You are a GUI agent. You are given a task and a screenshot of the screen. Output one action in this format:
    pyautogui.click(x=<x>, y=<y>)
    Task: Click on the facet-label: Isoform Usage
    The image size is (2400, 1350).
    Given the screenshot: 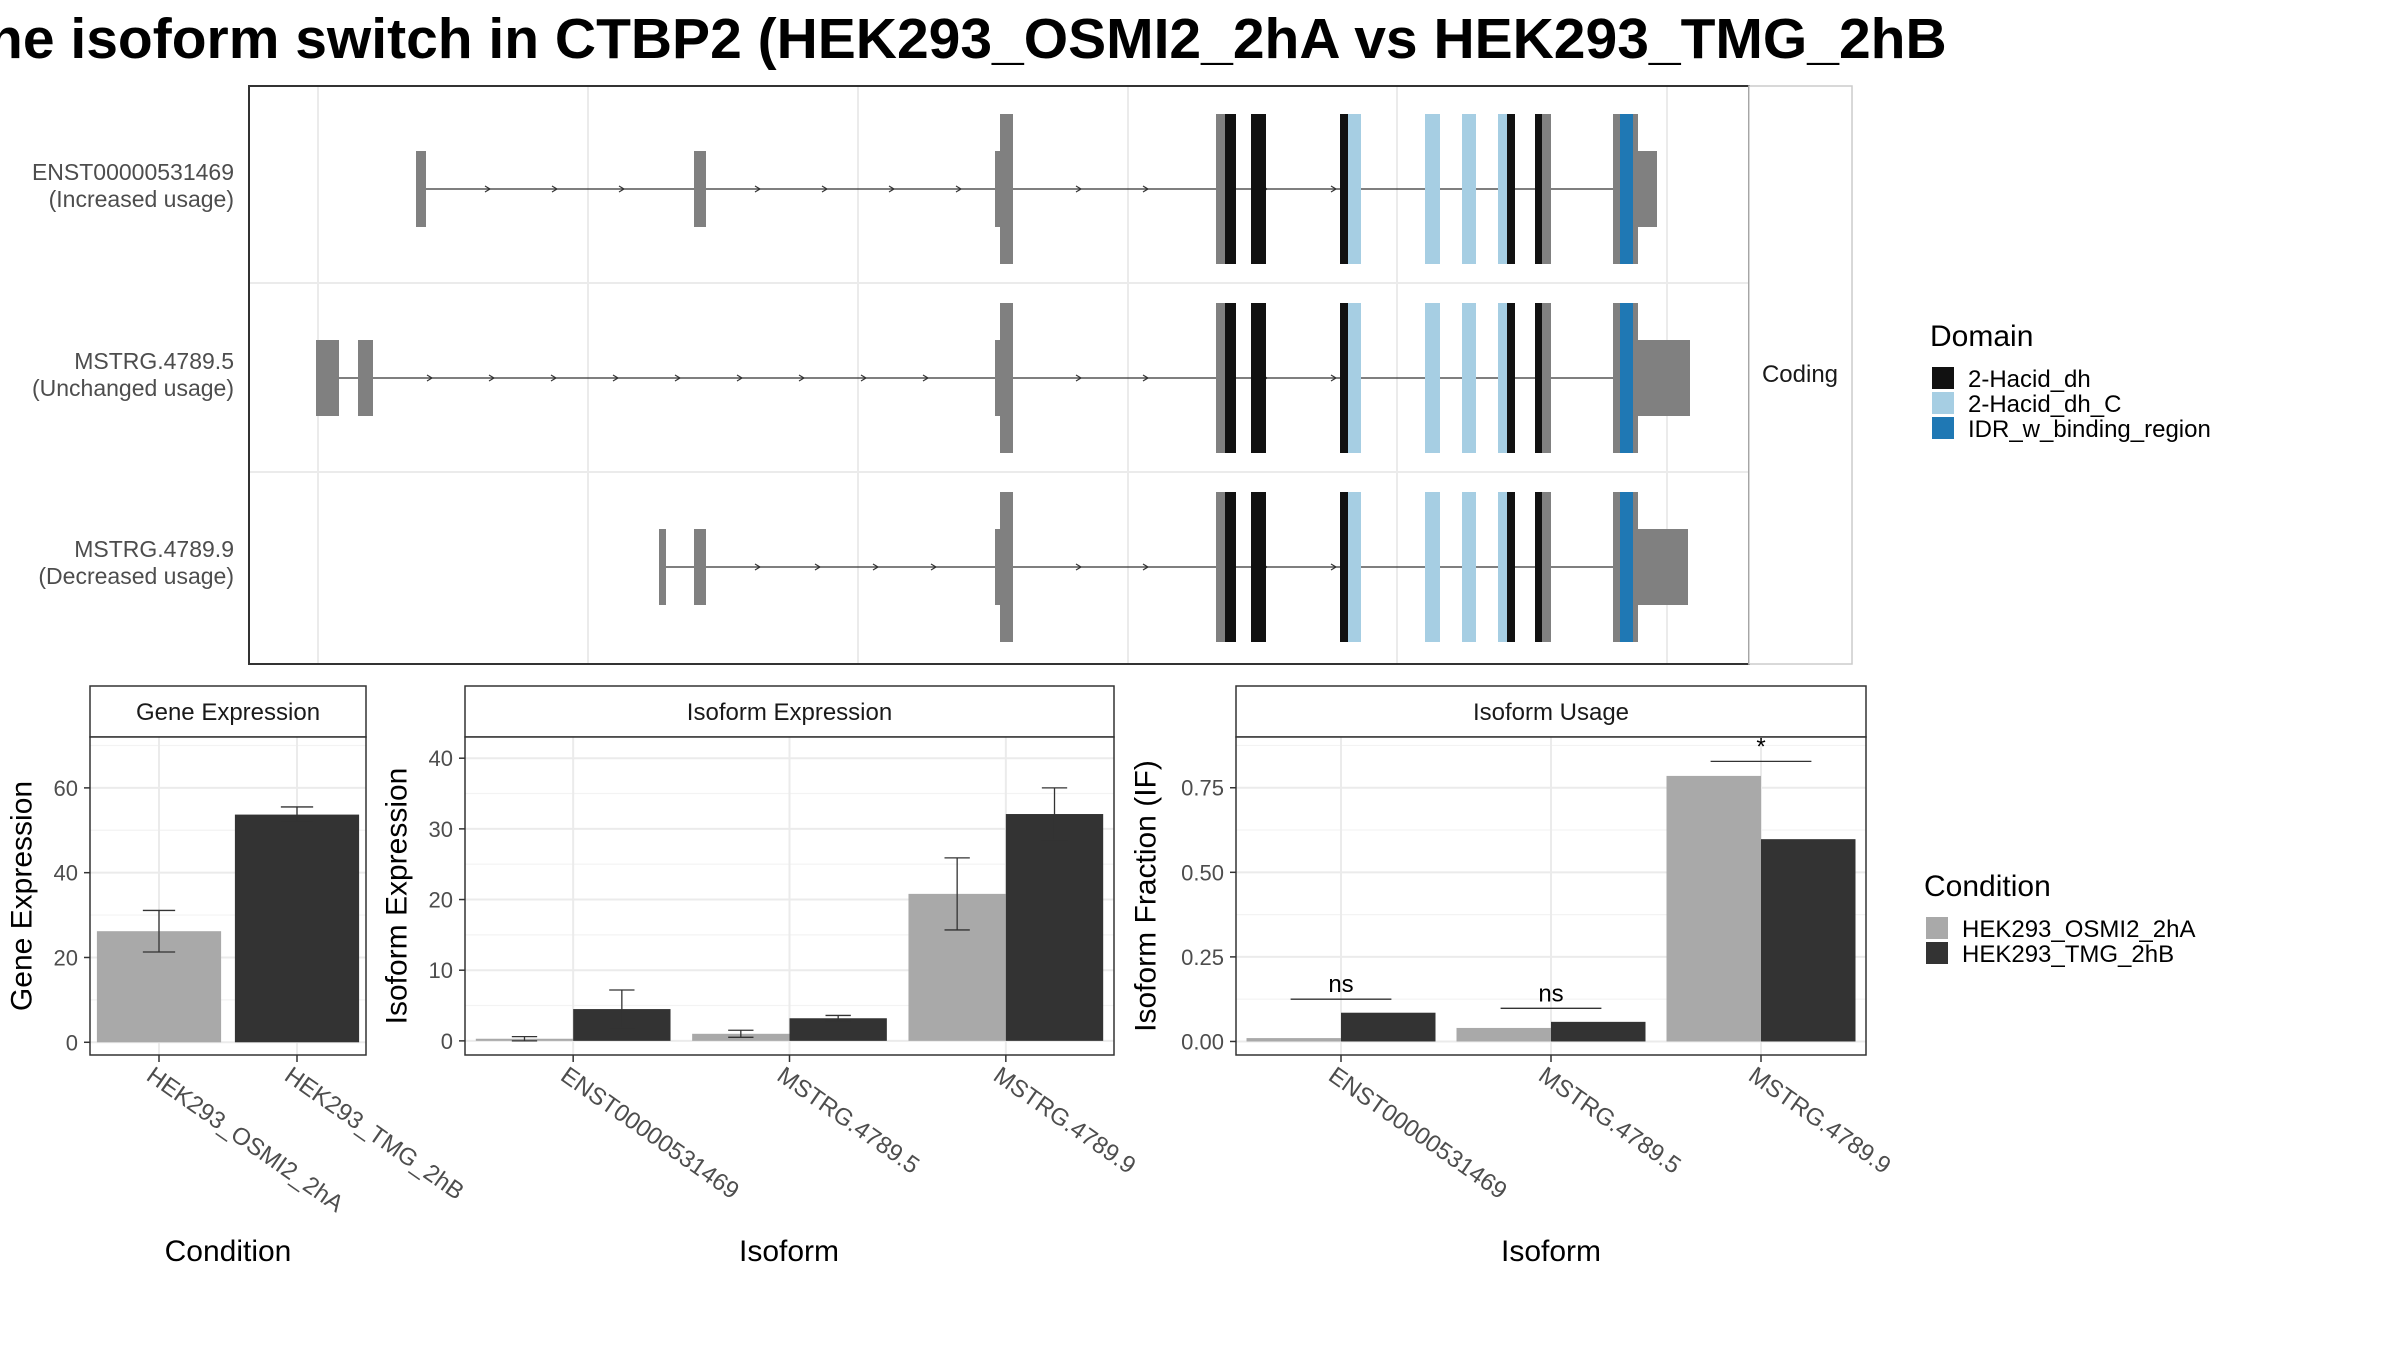 What is the action you would take?
    pyautogui.click(x=1551, y=712)
    